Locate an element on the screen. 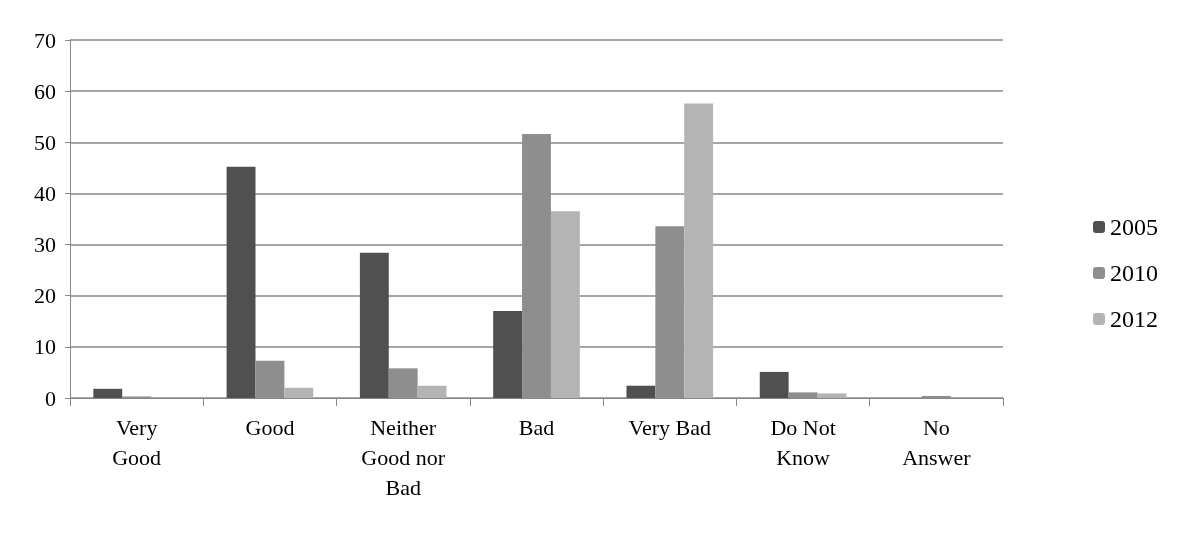 This screenshot has height=546, width=1183. y-tick-label: 70 is located at coordinates (45, 40).